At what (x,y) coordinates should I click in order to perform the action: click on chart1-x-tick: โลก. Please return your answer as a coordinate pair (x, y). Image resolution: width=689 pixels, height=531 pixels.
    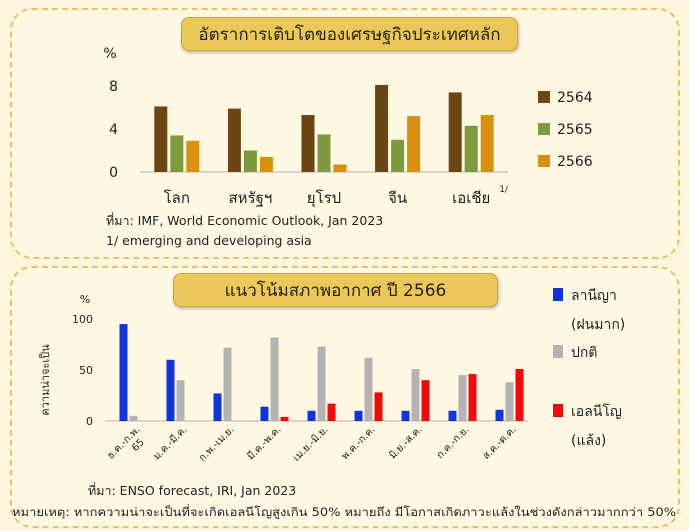
    Looking at the image, I should click on (177, 198).